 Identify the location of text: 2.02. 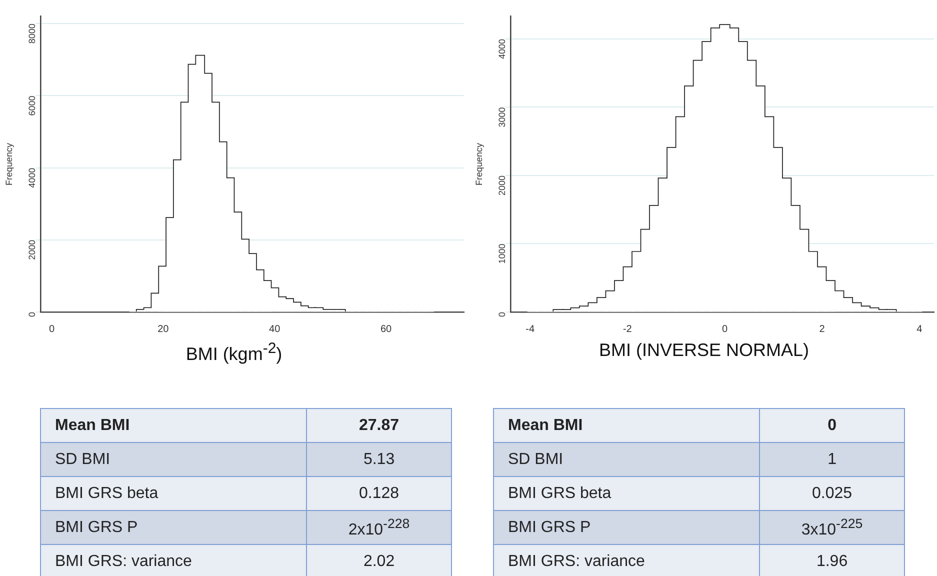
(379, 560).